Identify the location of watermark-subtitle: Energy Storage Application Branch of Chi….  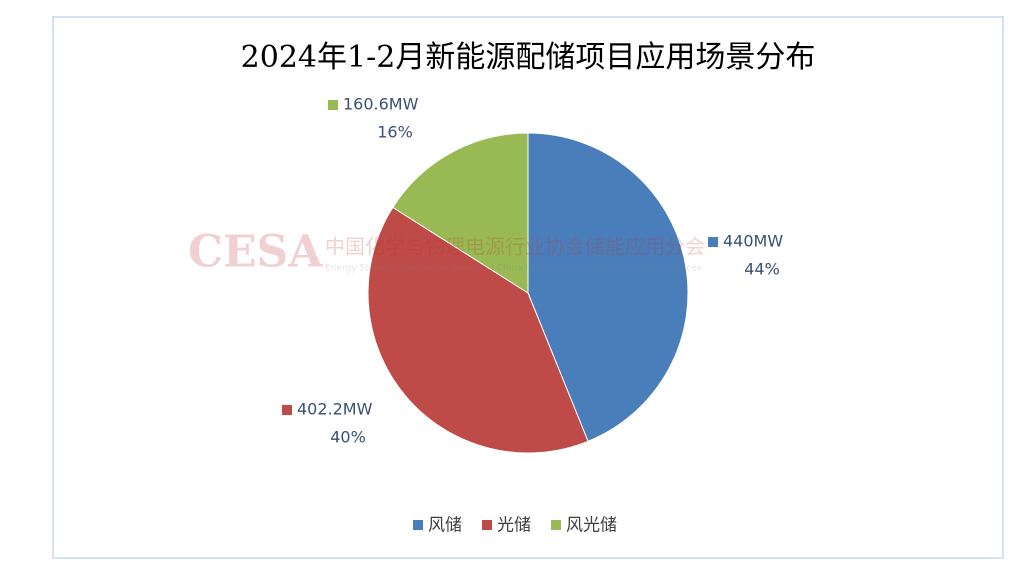
(513, 269).